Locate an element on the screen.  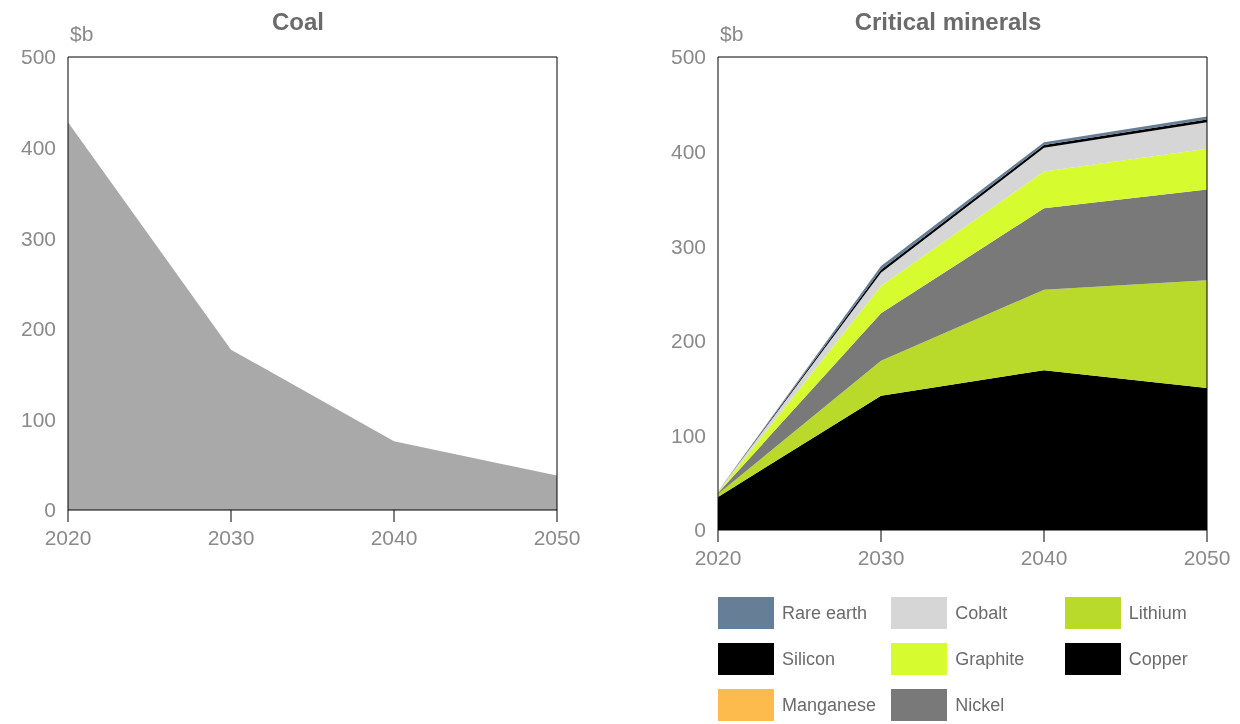
legend-label: Lithium is located at coordinates (1157, 613).